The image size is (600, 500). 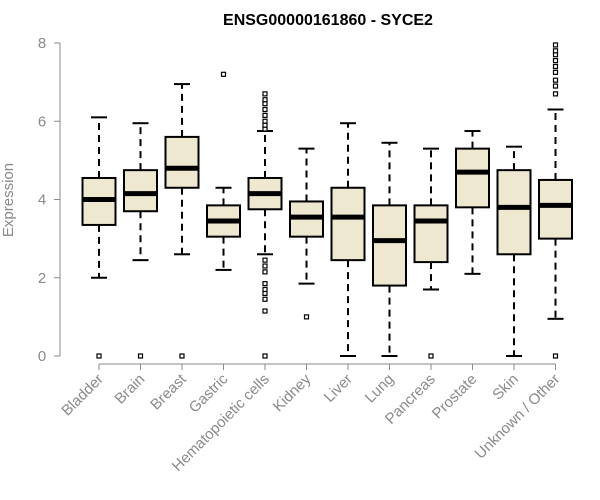 What do you see at coordinates (130, 389) in the screenshot?
I see `x-tick-label: Brain` at bounding box center [130, 389].